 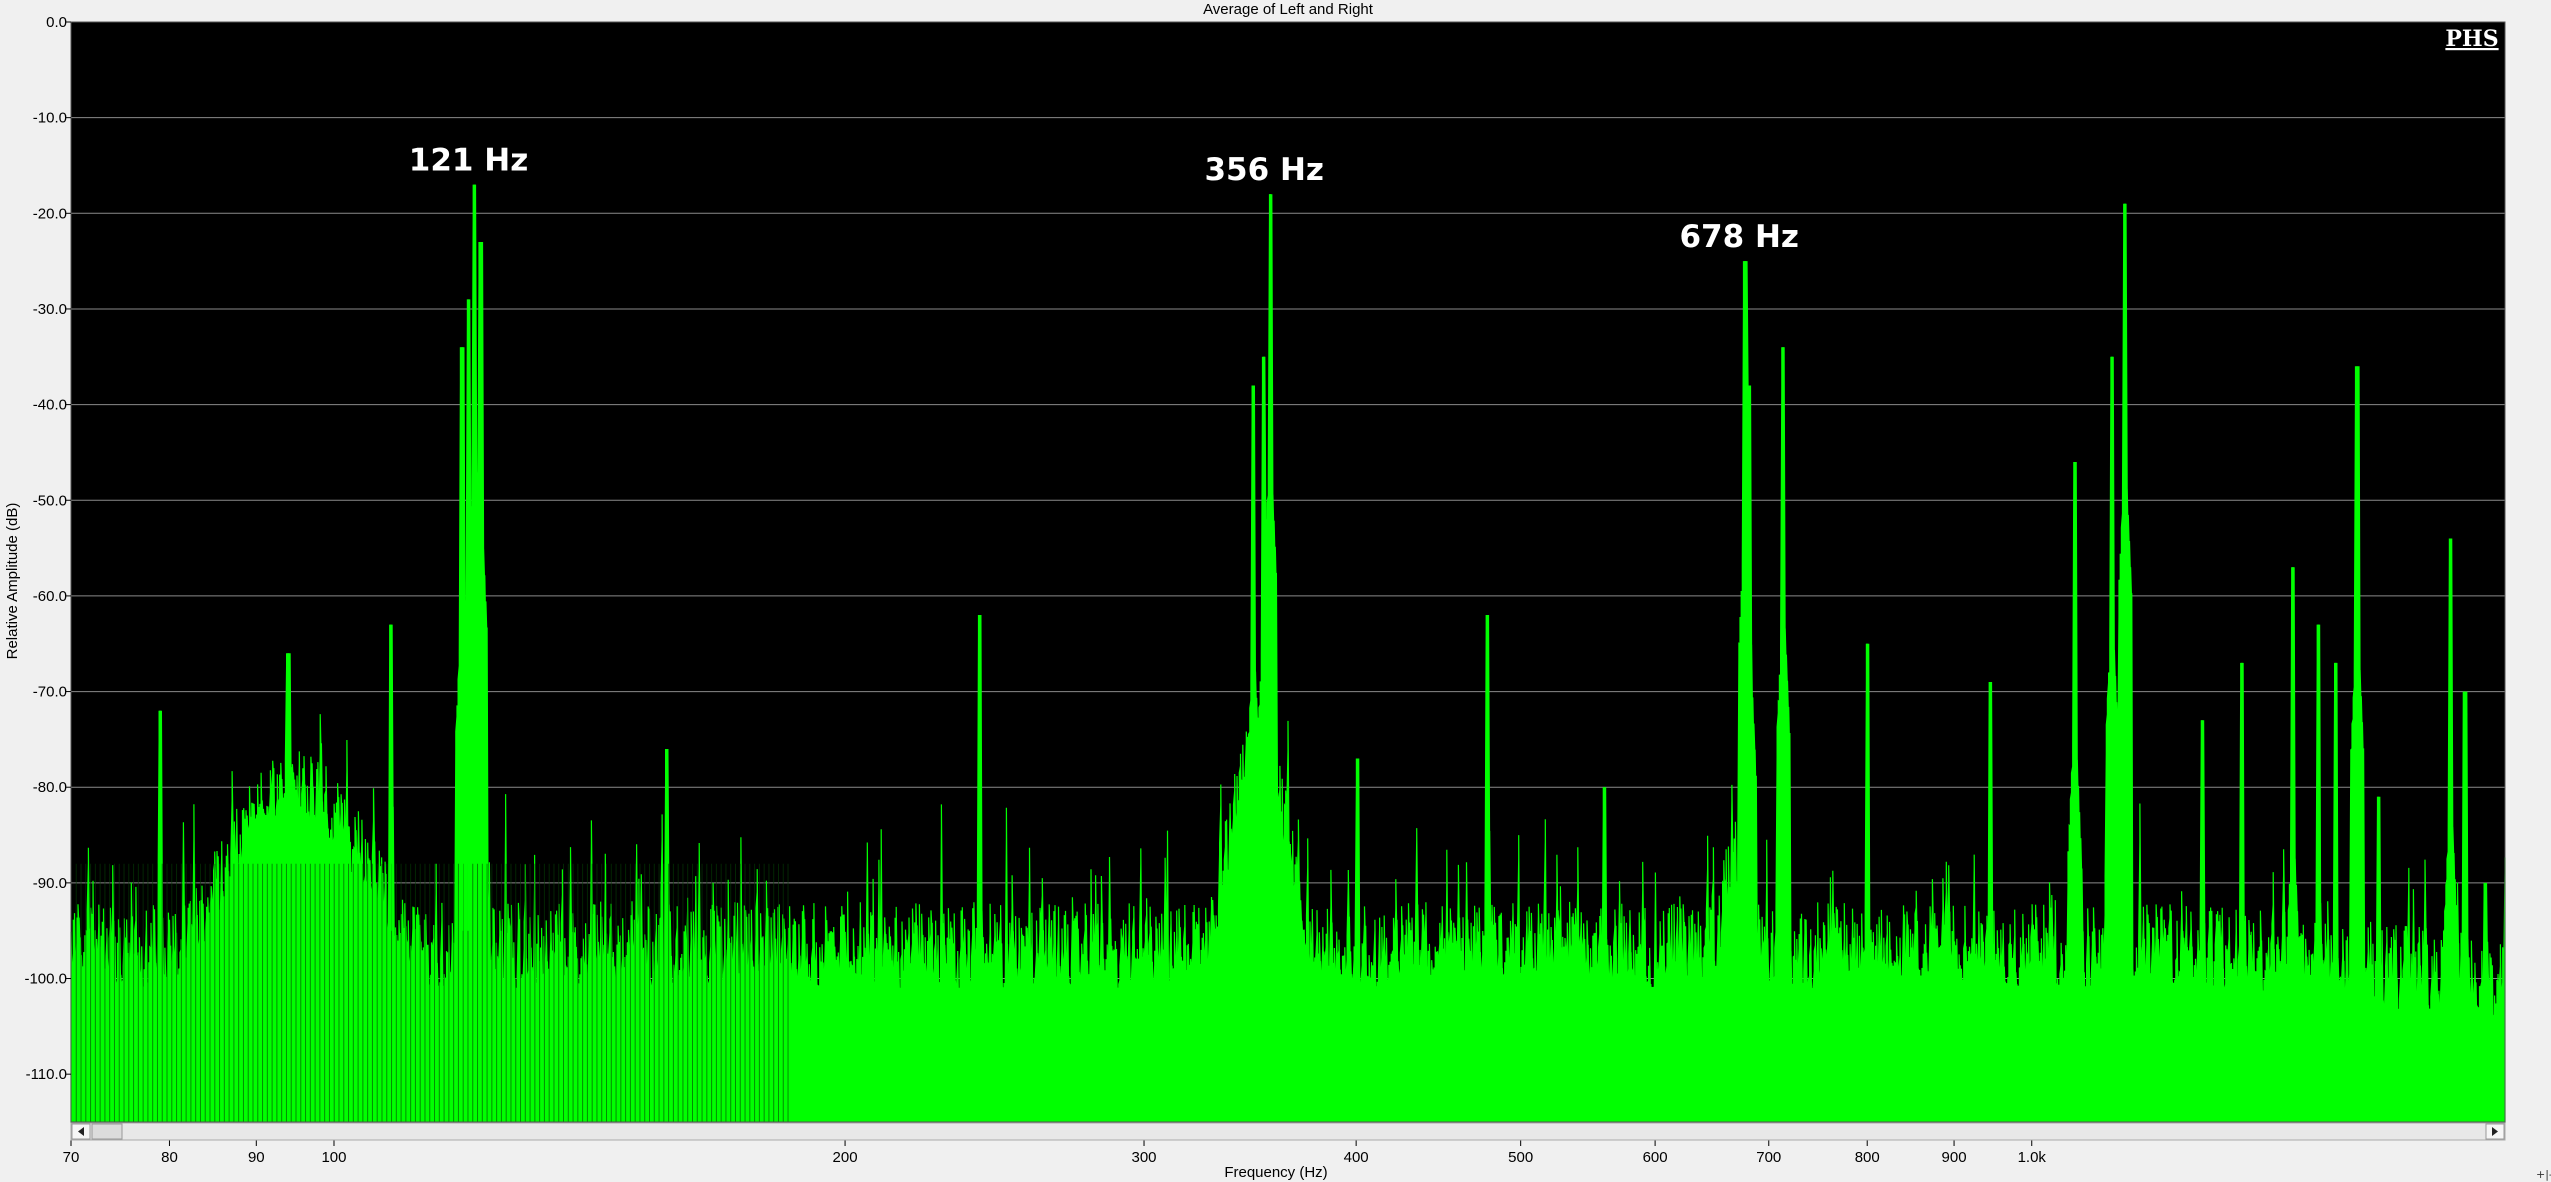 What do you see at coordinates (1144, 1157) in the screenshot?
I see `x-tick-label: 300` at bounding box center [1144, 1157].